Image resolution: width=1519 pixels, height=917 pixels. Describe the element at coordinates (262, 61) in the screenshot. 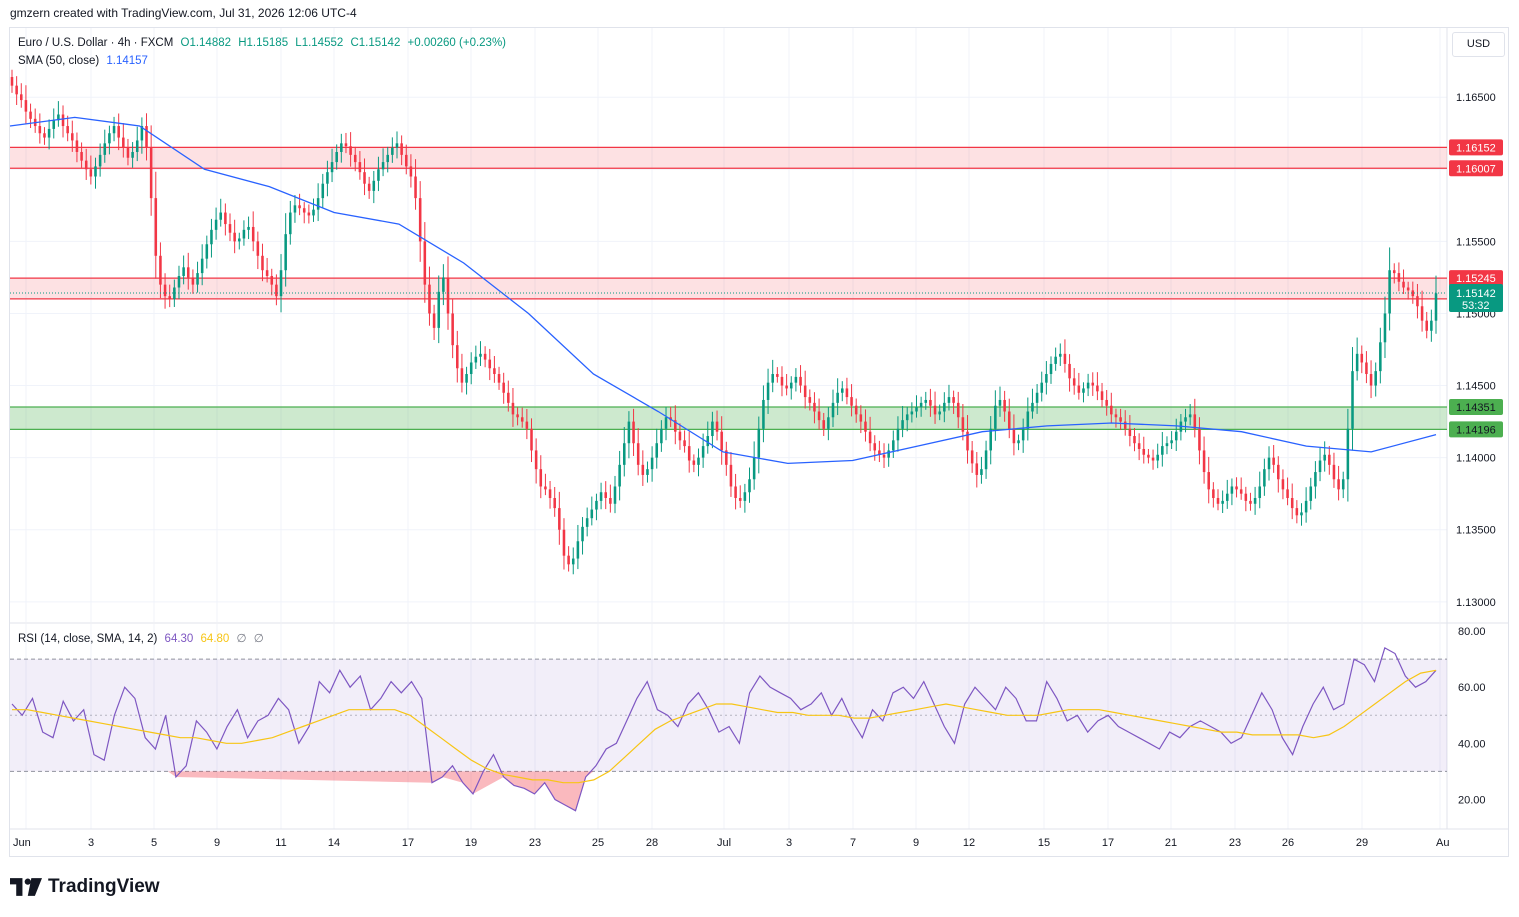

I see `sma-row: SMA (50, close) 1.14157` at that location.